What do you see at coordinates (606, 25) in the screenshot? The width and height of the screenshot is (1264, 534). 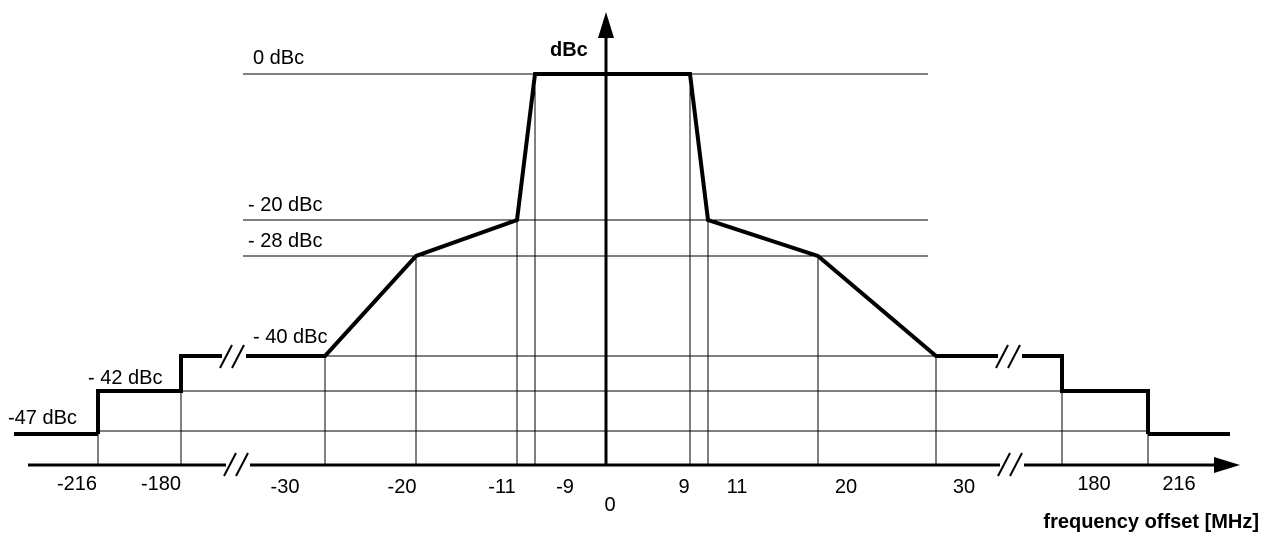 I see `y-axis-arrowhead-icon` at bounding box center [606, 25].